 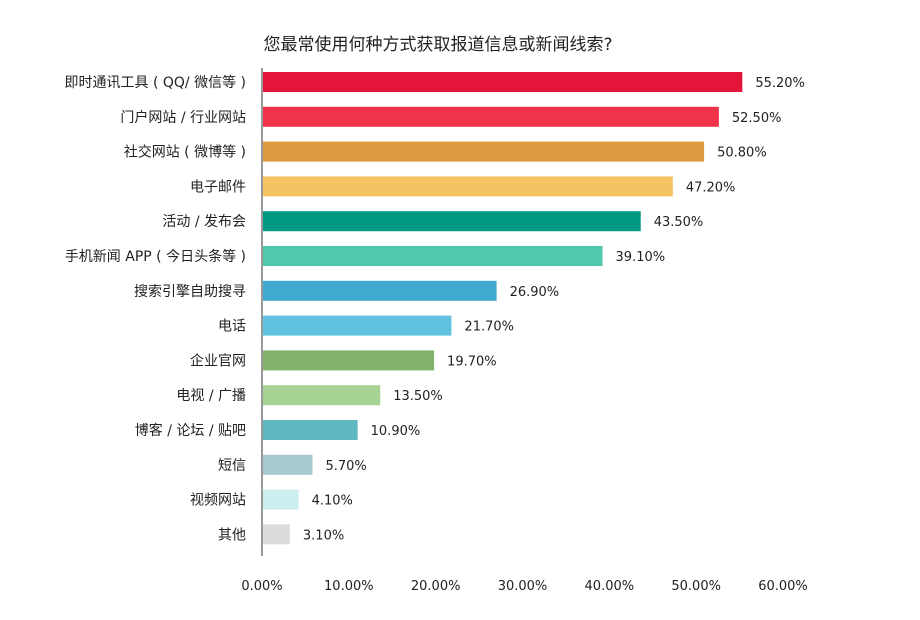 What do you see at coordinates (436, 586) in the screenshot?
I see `x-tick-label: 20.00%` at bounding box center [436, 586].